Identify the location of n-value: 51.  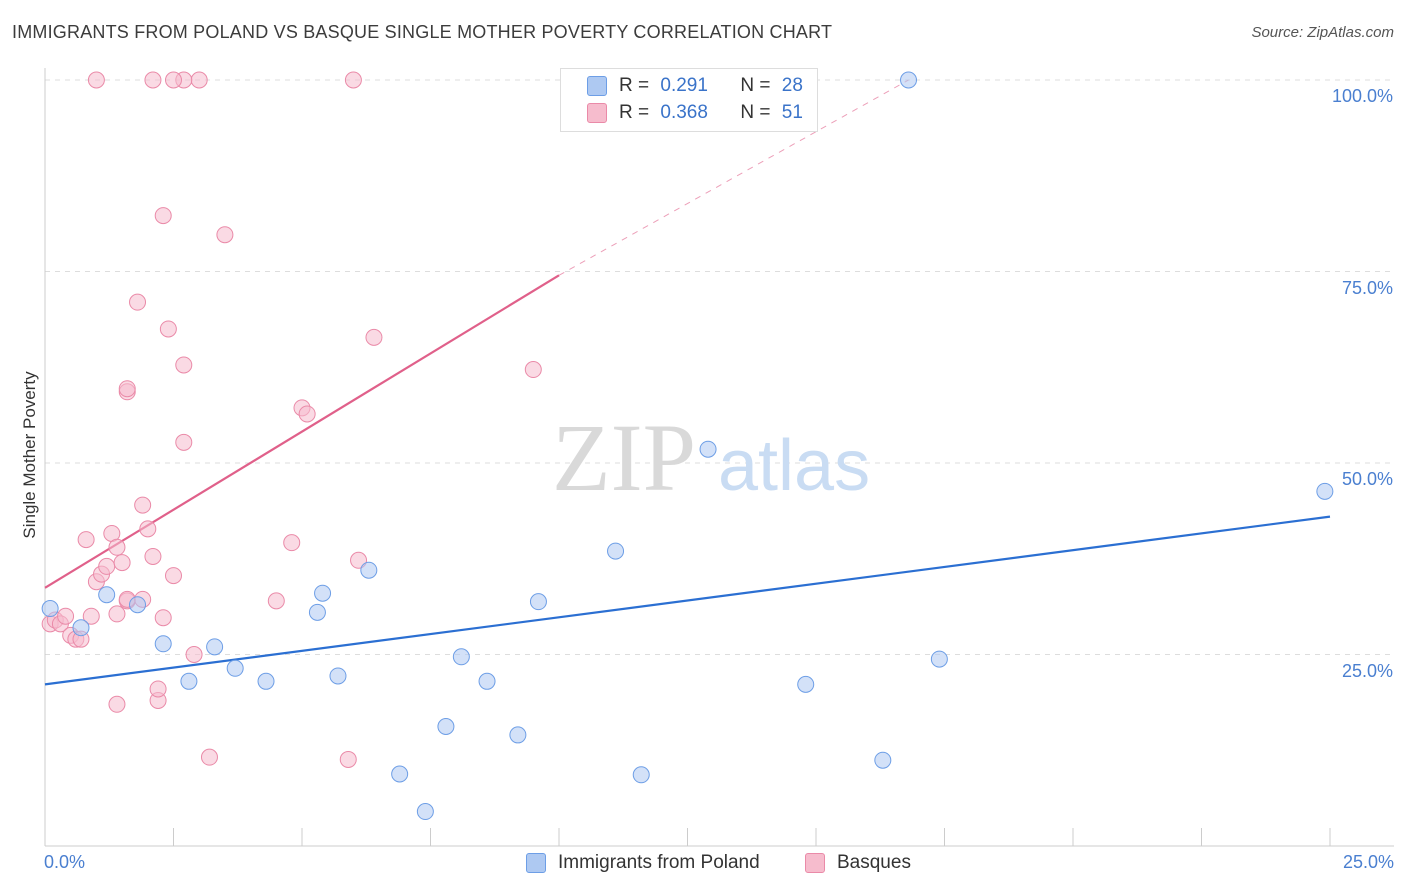
(792, 112).